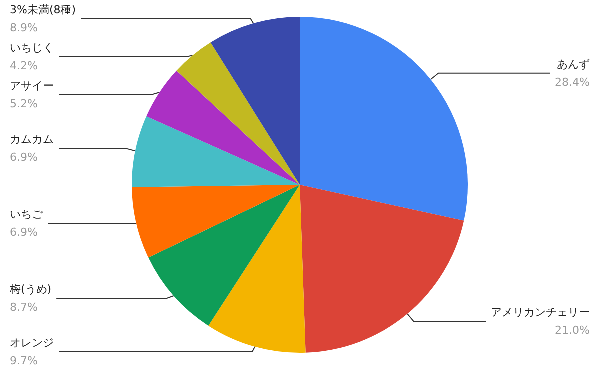 This screenshot has height=371, width=600. What do you see at coordinates (30, 289) in the screenshot?
I see `slice-label: 梅(うめ)` at bounding box center [30, 289].